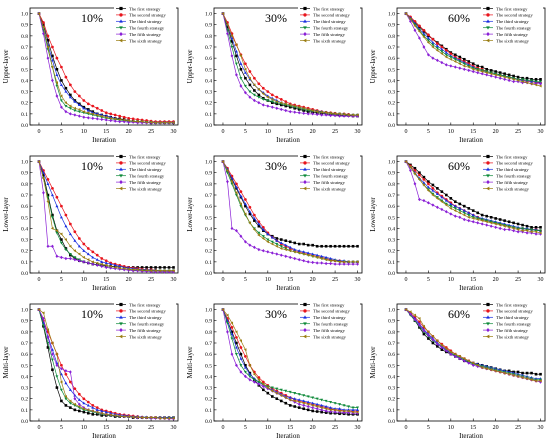 This screenshot has height=443, width=550. Describe the element at coordinates (208, 207) in the screenshot. I see `y-tick-label: 0.6` at that location.